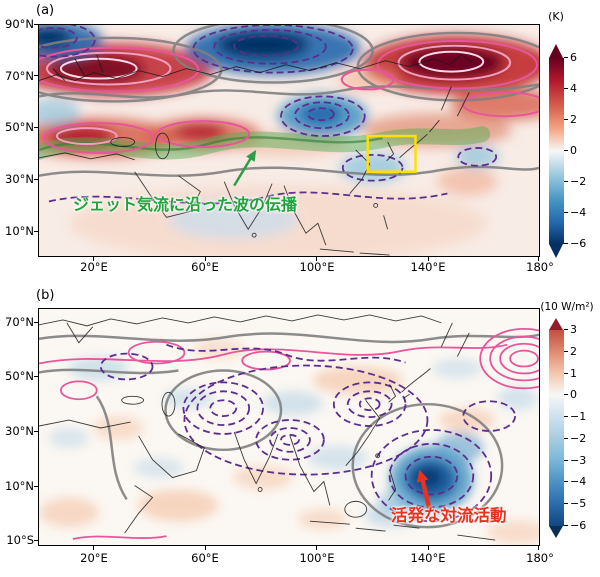  What do you see at coordinates (573, 373) in the screenshot?
I see `colorbar-tick-label: 1` at bounding box center [573, 373].